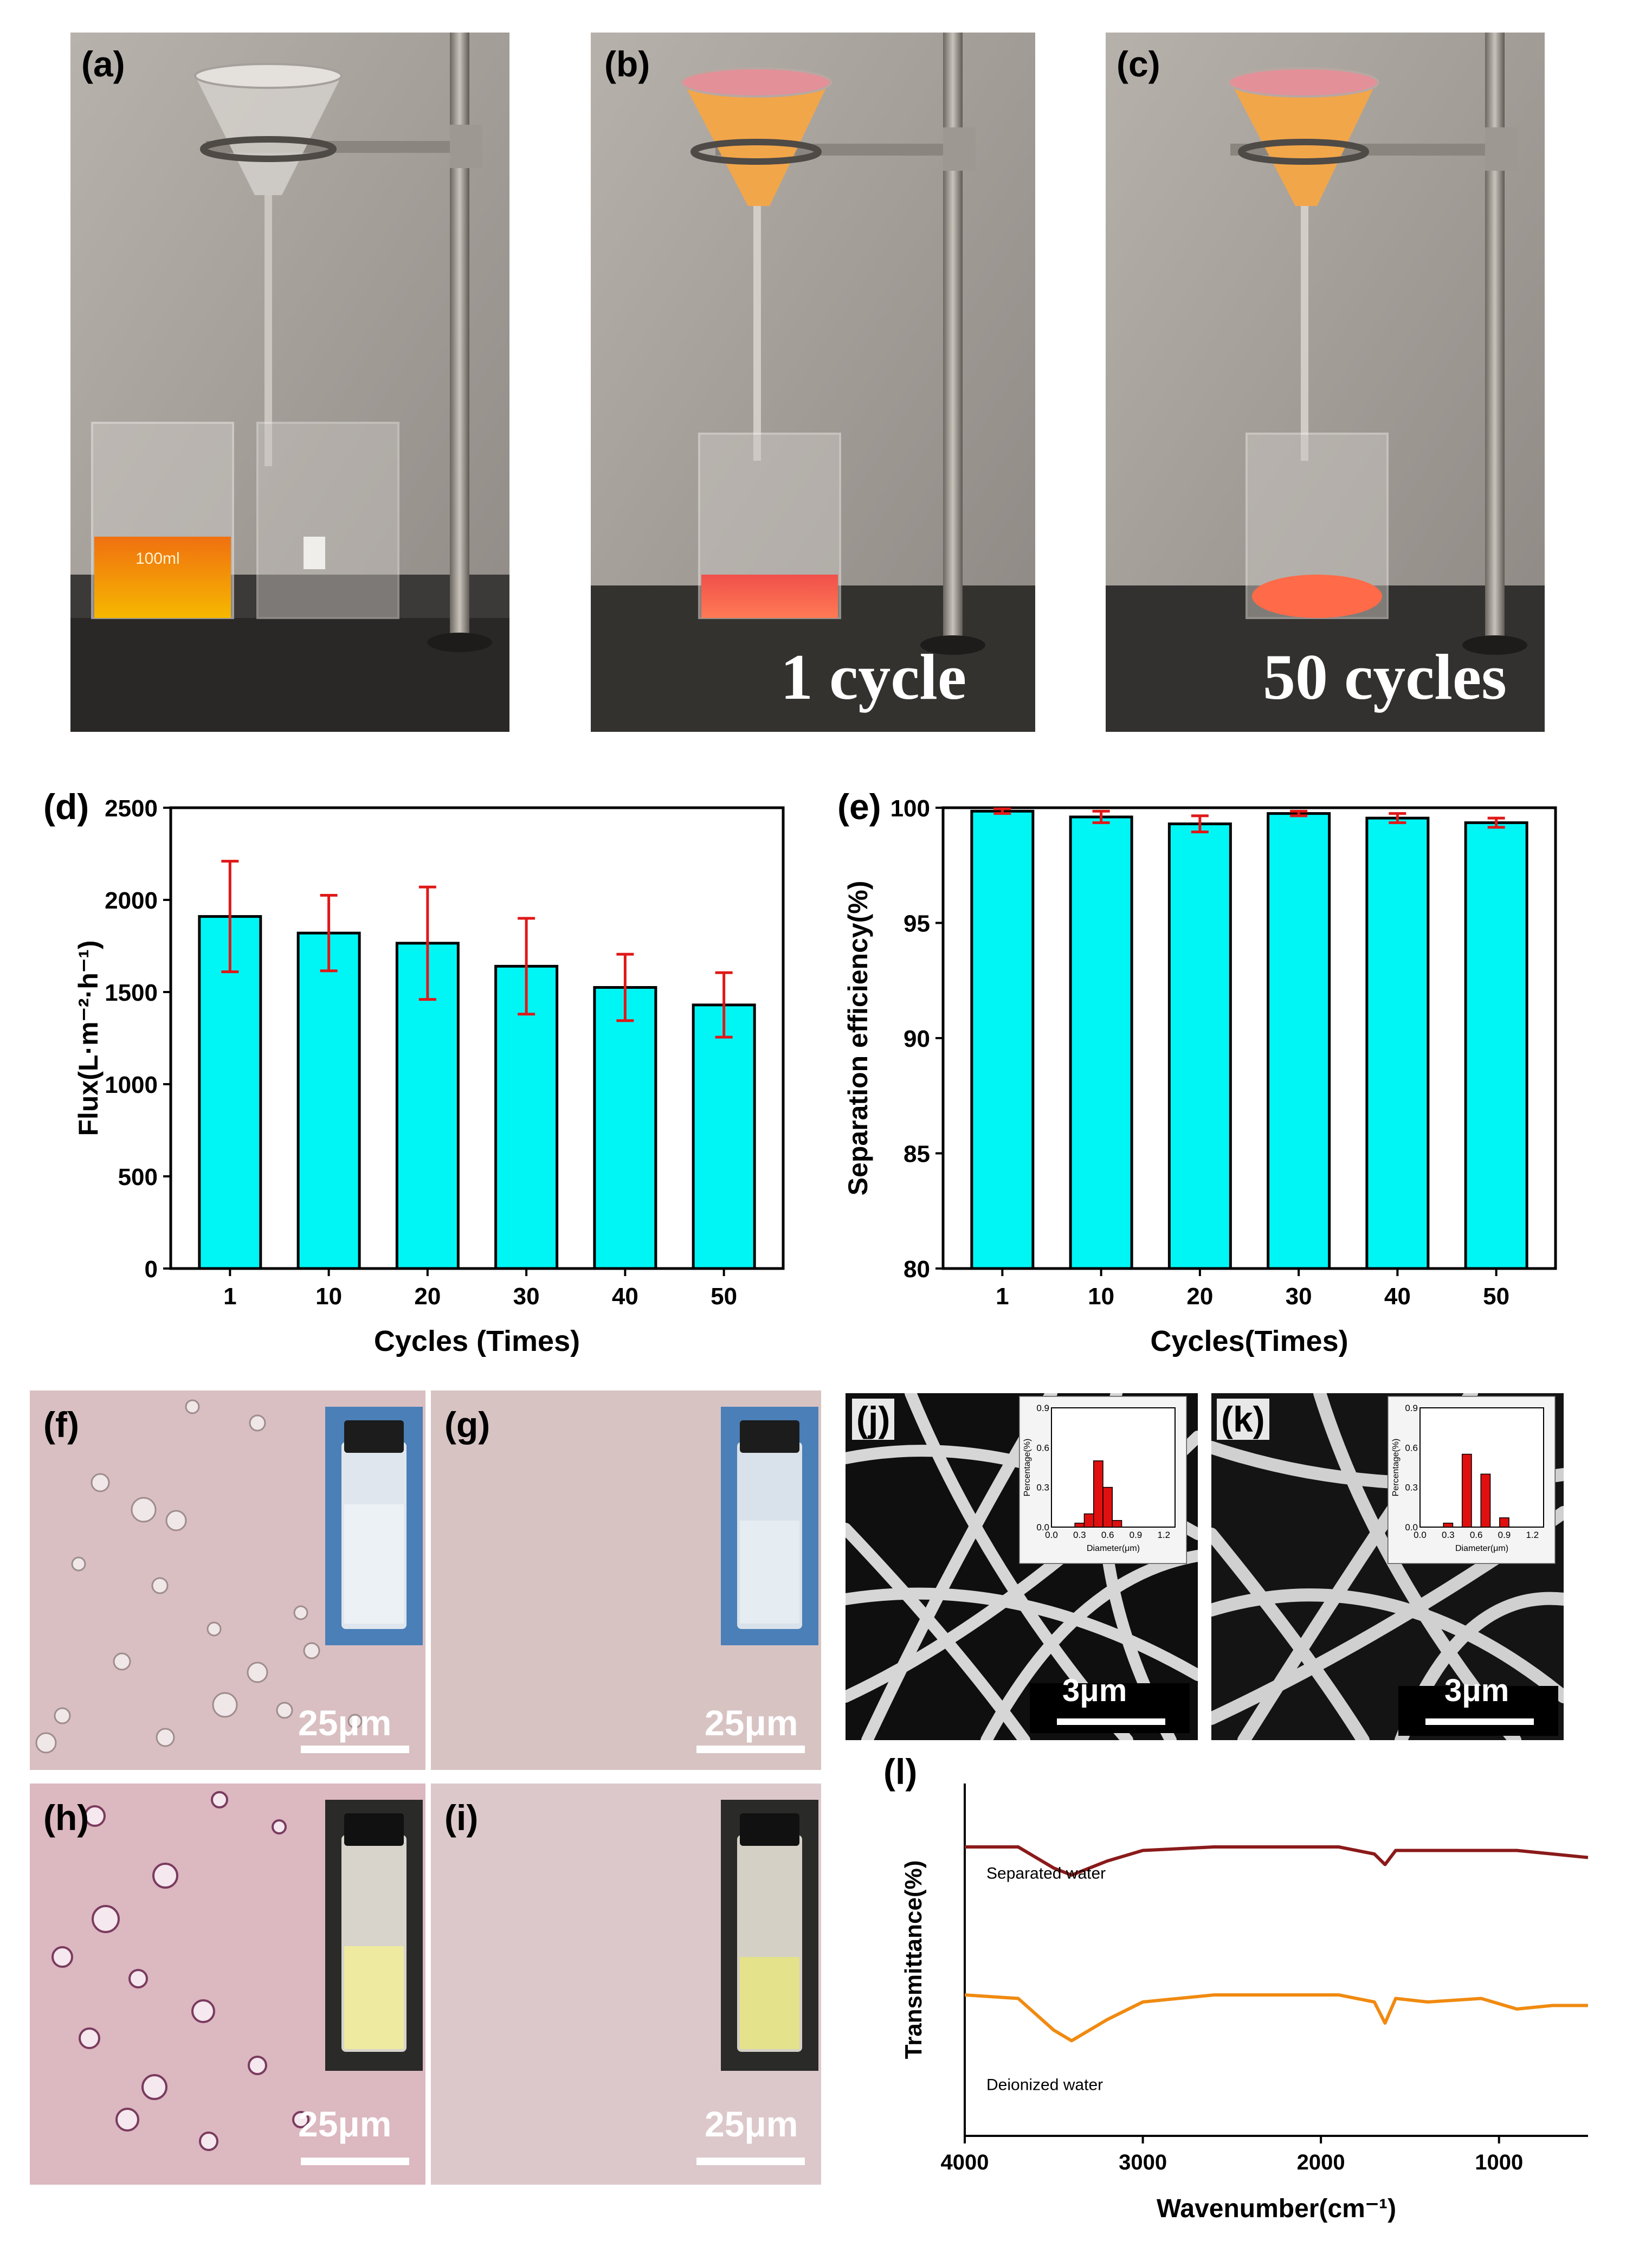 The image size is (1652, 2247). Describe the element at coordinates (813, 383) in the screenshot. I see `photo-b` at that location.